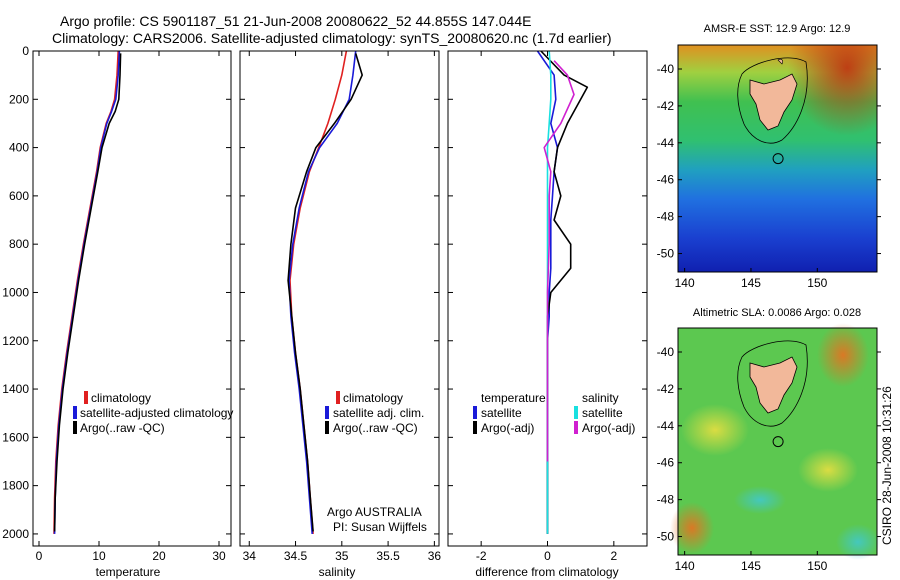 Image resolution: width=900 pixels, height=580 pixels. What do you see at coordinates (513, 398) in the screenshot?
I see `legend-header-temperature: temperature` at bounding box center [513, 398].